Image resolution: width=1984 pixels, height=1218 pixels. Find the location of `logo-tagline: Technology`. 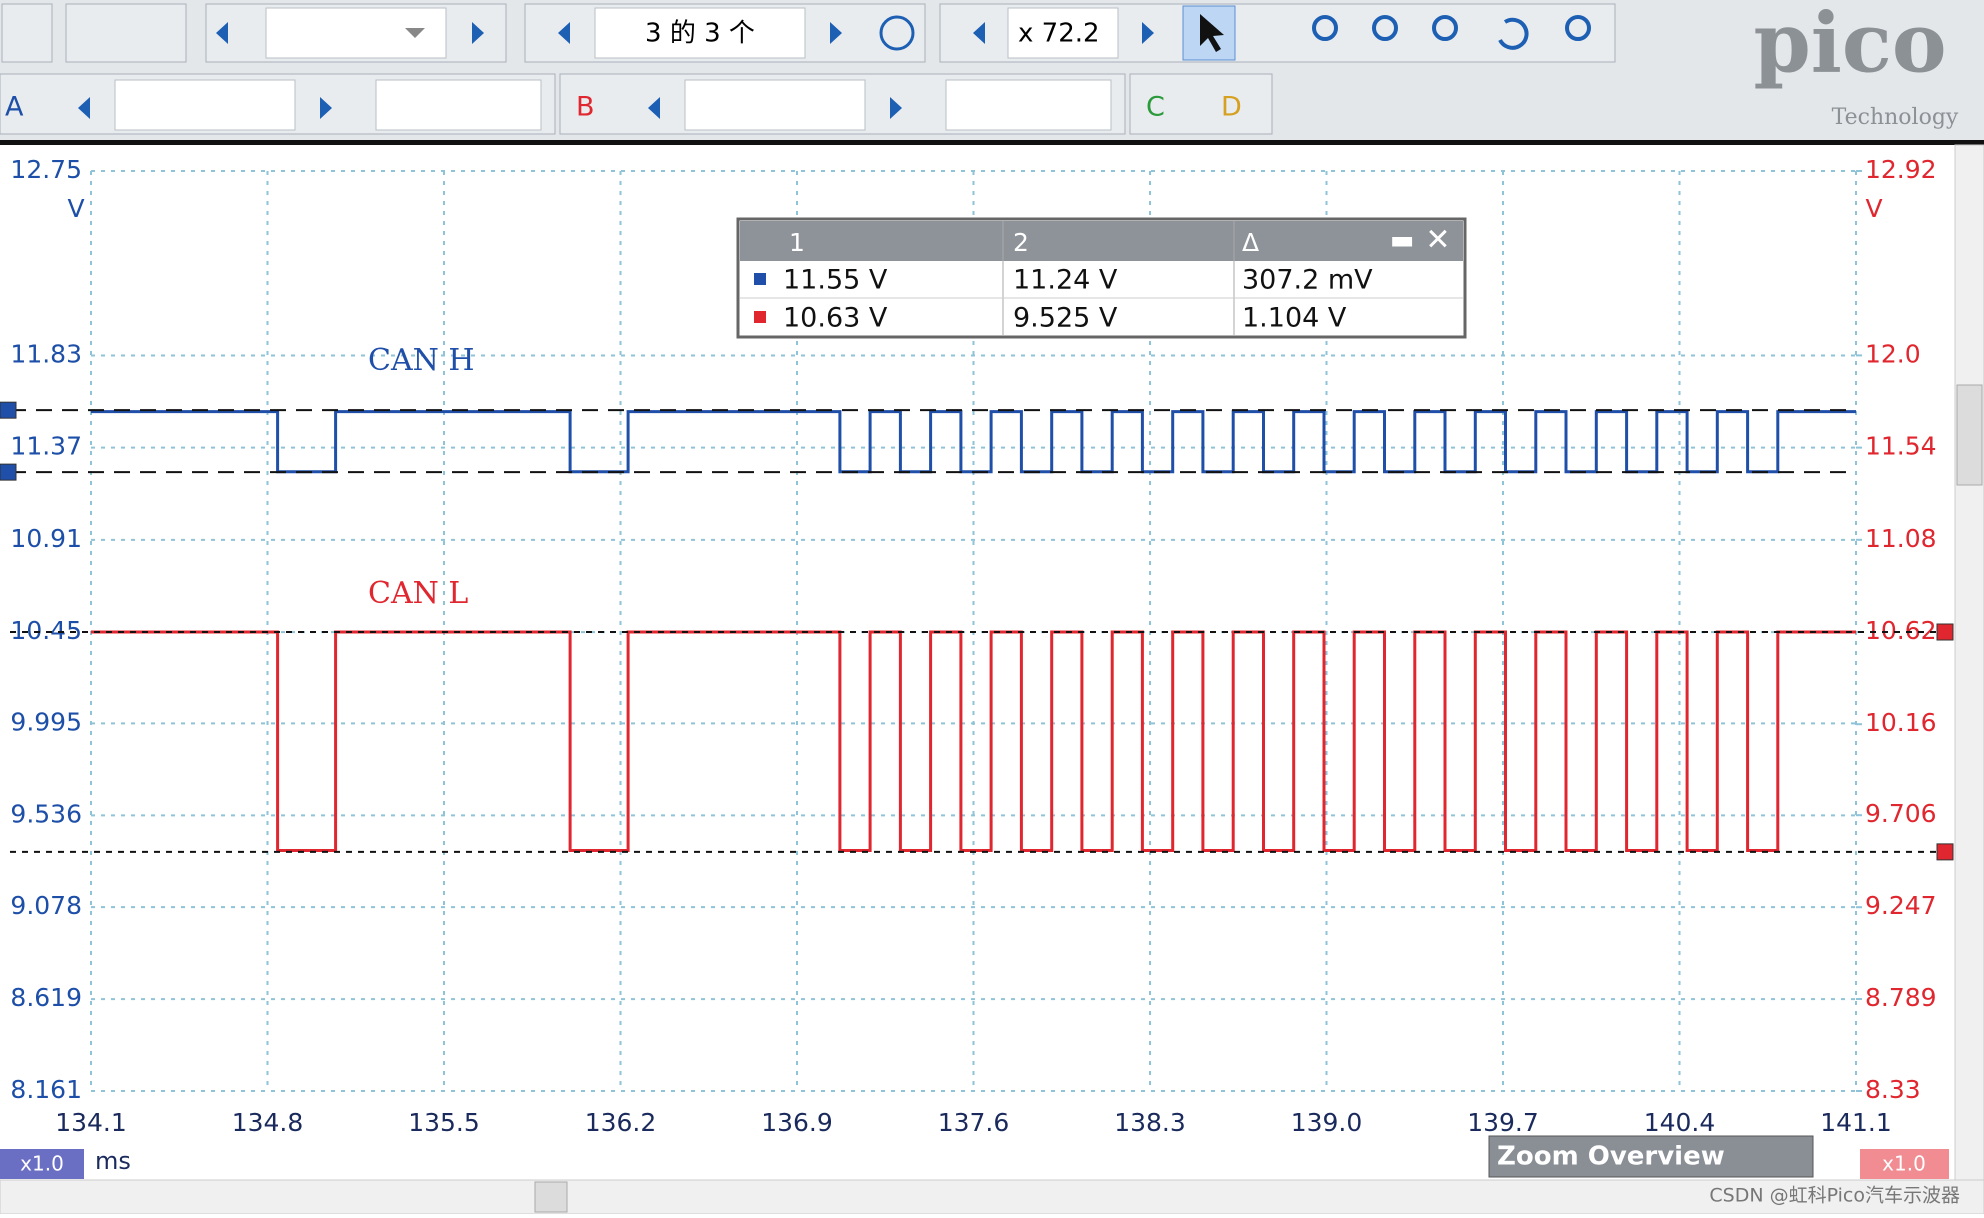

logo-tagline: Technology is located at coordinates (1895, 117).